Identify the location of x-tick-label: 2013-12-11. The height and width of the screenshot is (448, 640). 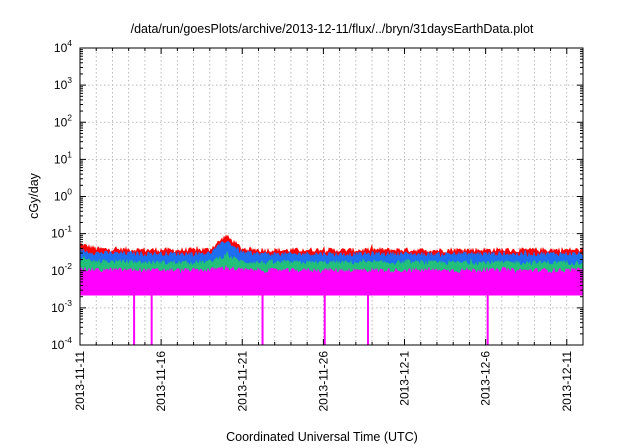
(567, 381).